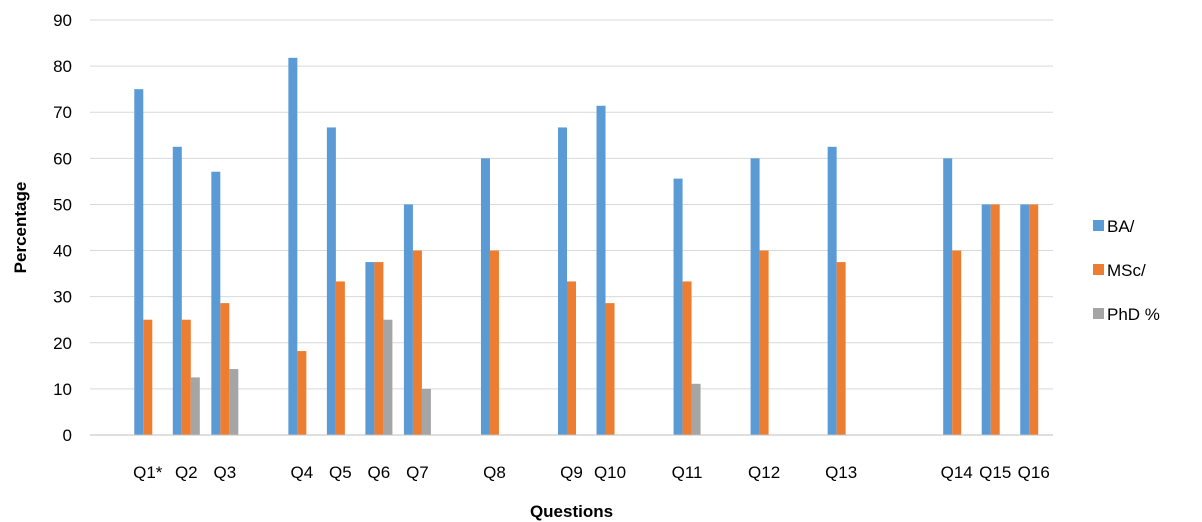  I want to click on x-tick-label: Q10, so click(610, 472).